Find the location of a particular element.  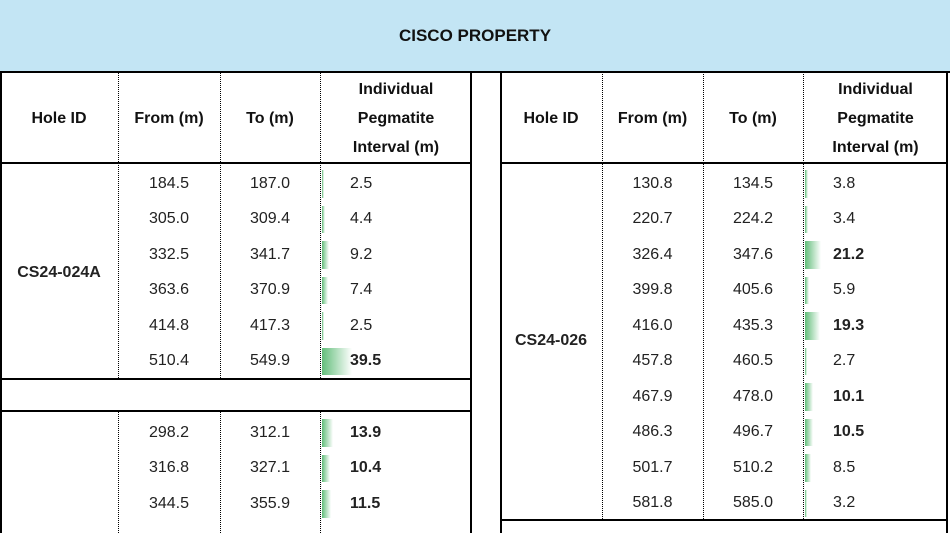

from-value: 457.8 is located at coordinates (652, 361).